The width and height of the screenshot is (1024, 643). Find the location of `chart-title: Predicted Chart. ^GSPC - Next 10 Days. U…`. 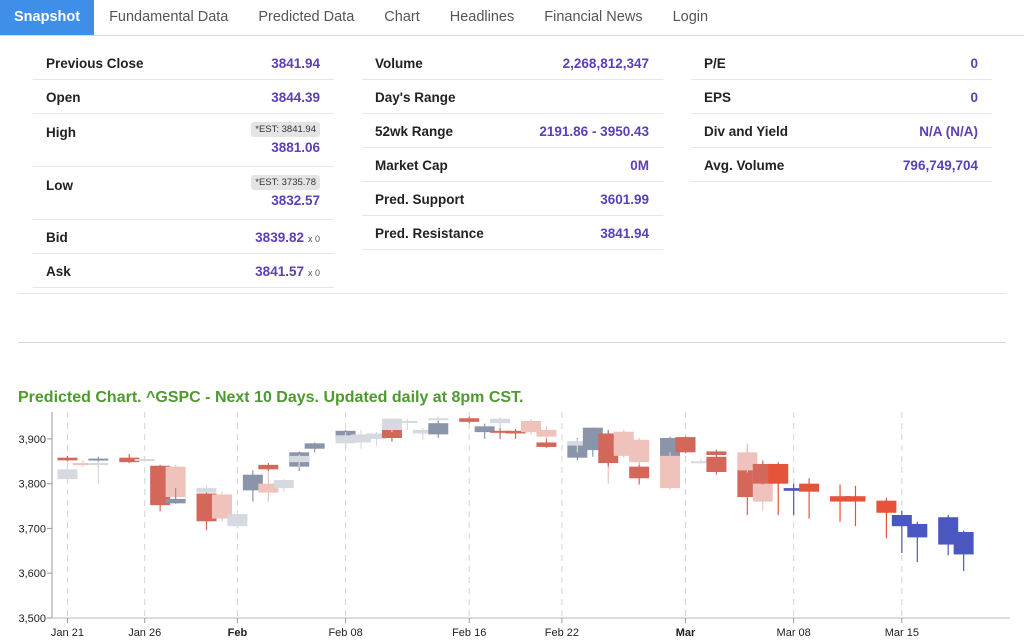

chart-title: Predicted Chart. ^GSPC - Next 10 Days. U… is located at coordinates (271, 397).